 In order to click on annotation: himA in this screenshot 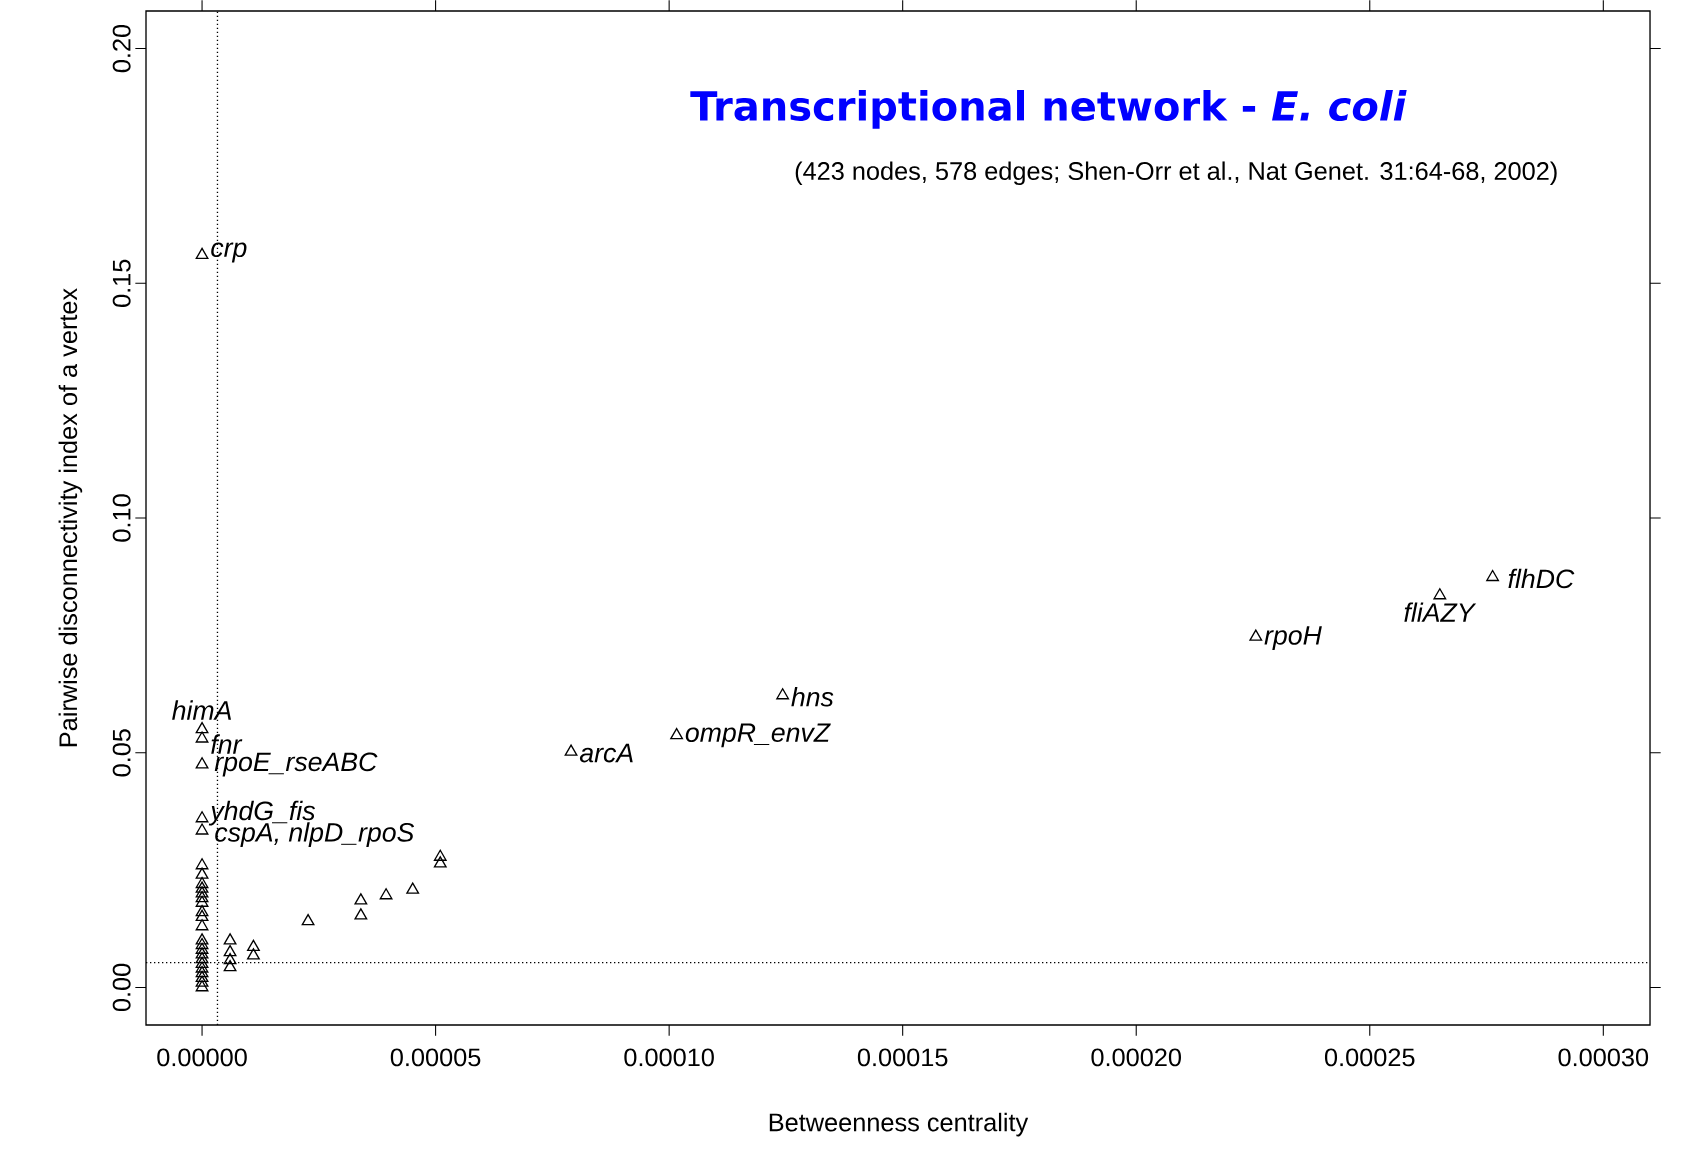, I will do `click(201, 710)`.